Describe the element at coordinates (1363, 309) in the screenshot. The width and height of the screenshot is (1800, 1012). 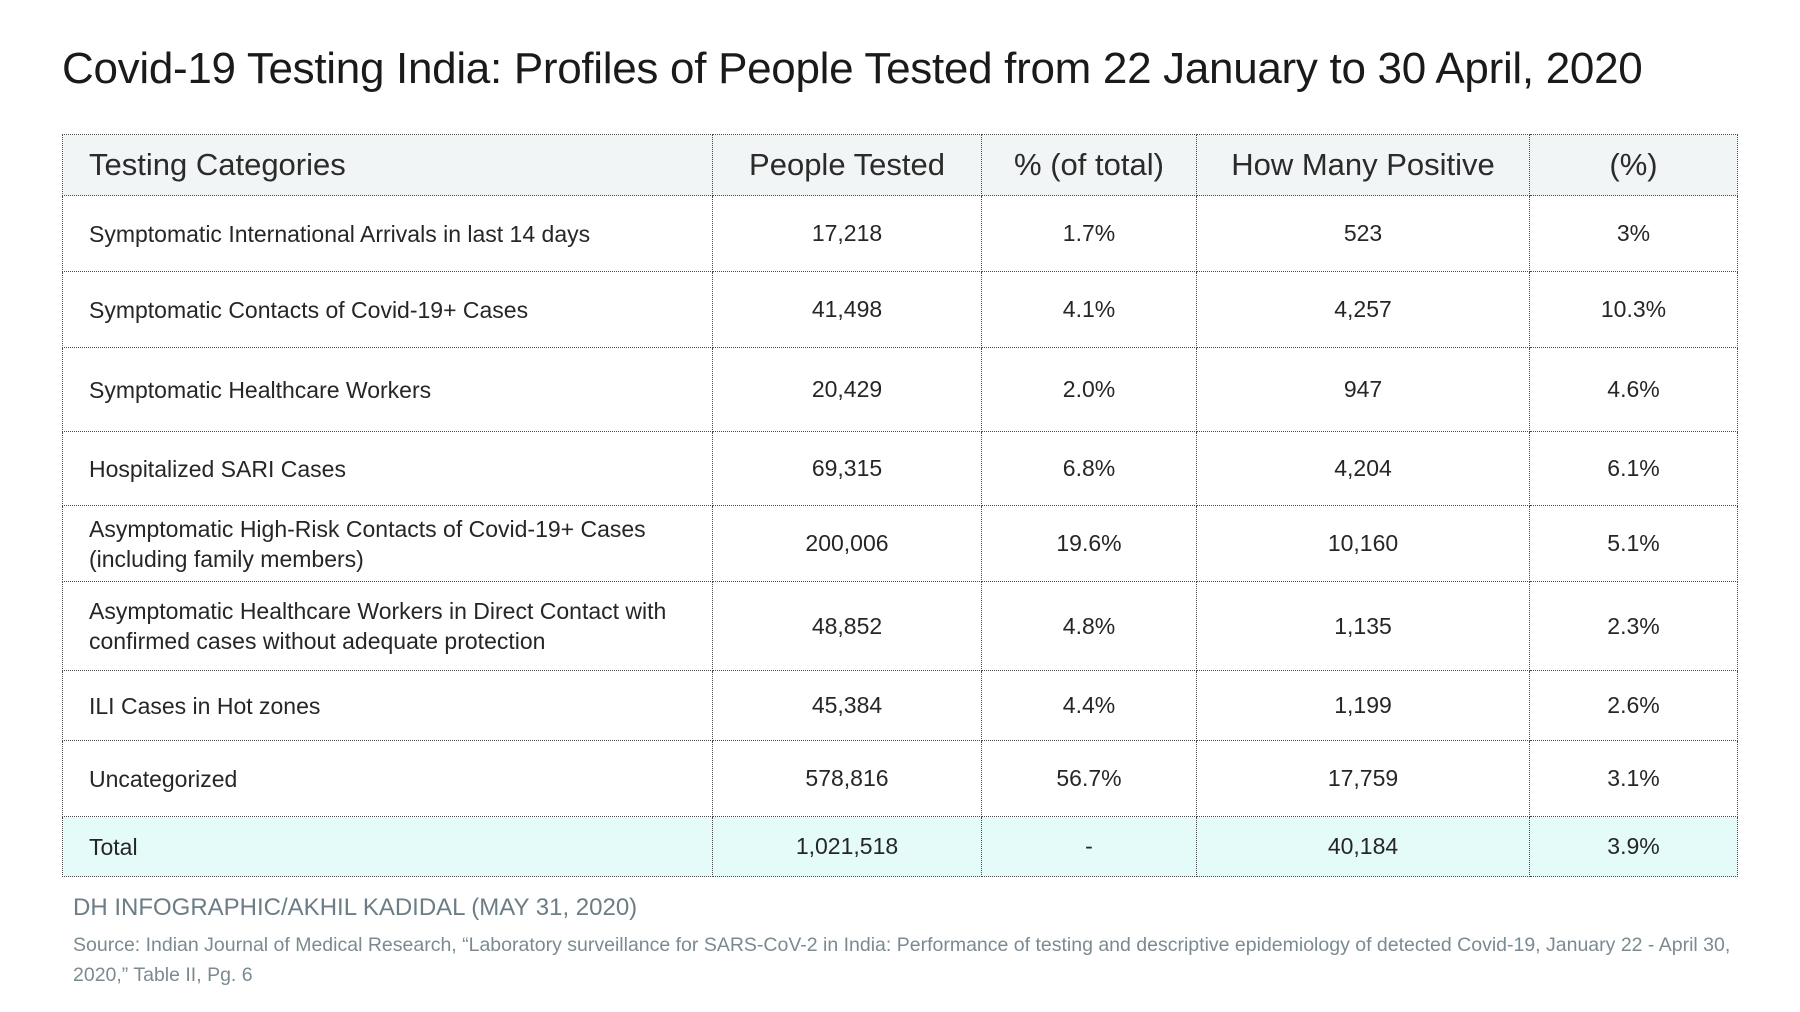
I see `positive-cell: 4,257` at that location.